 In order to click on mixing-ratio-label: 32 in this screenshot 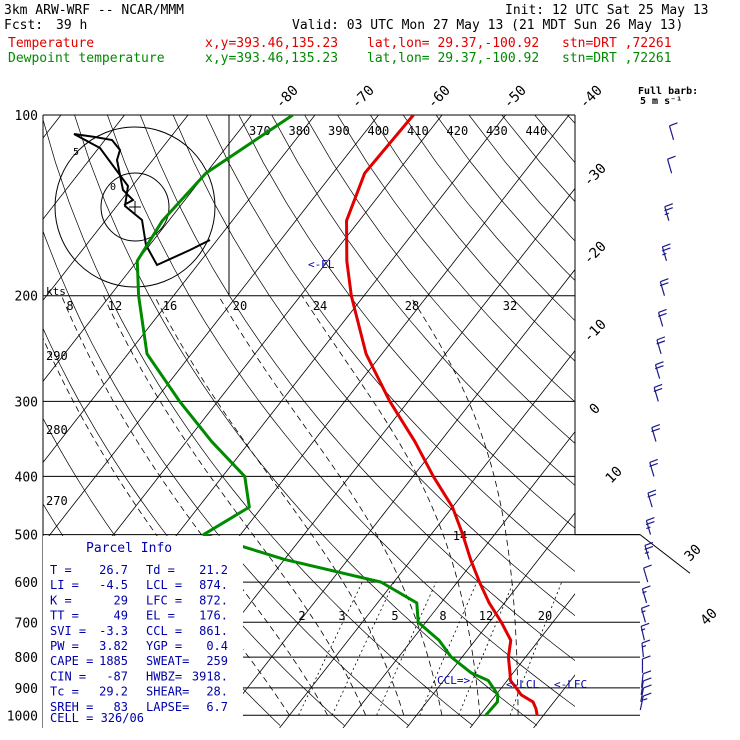, I will do `click(510, 306)`.